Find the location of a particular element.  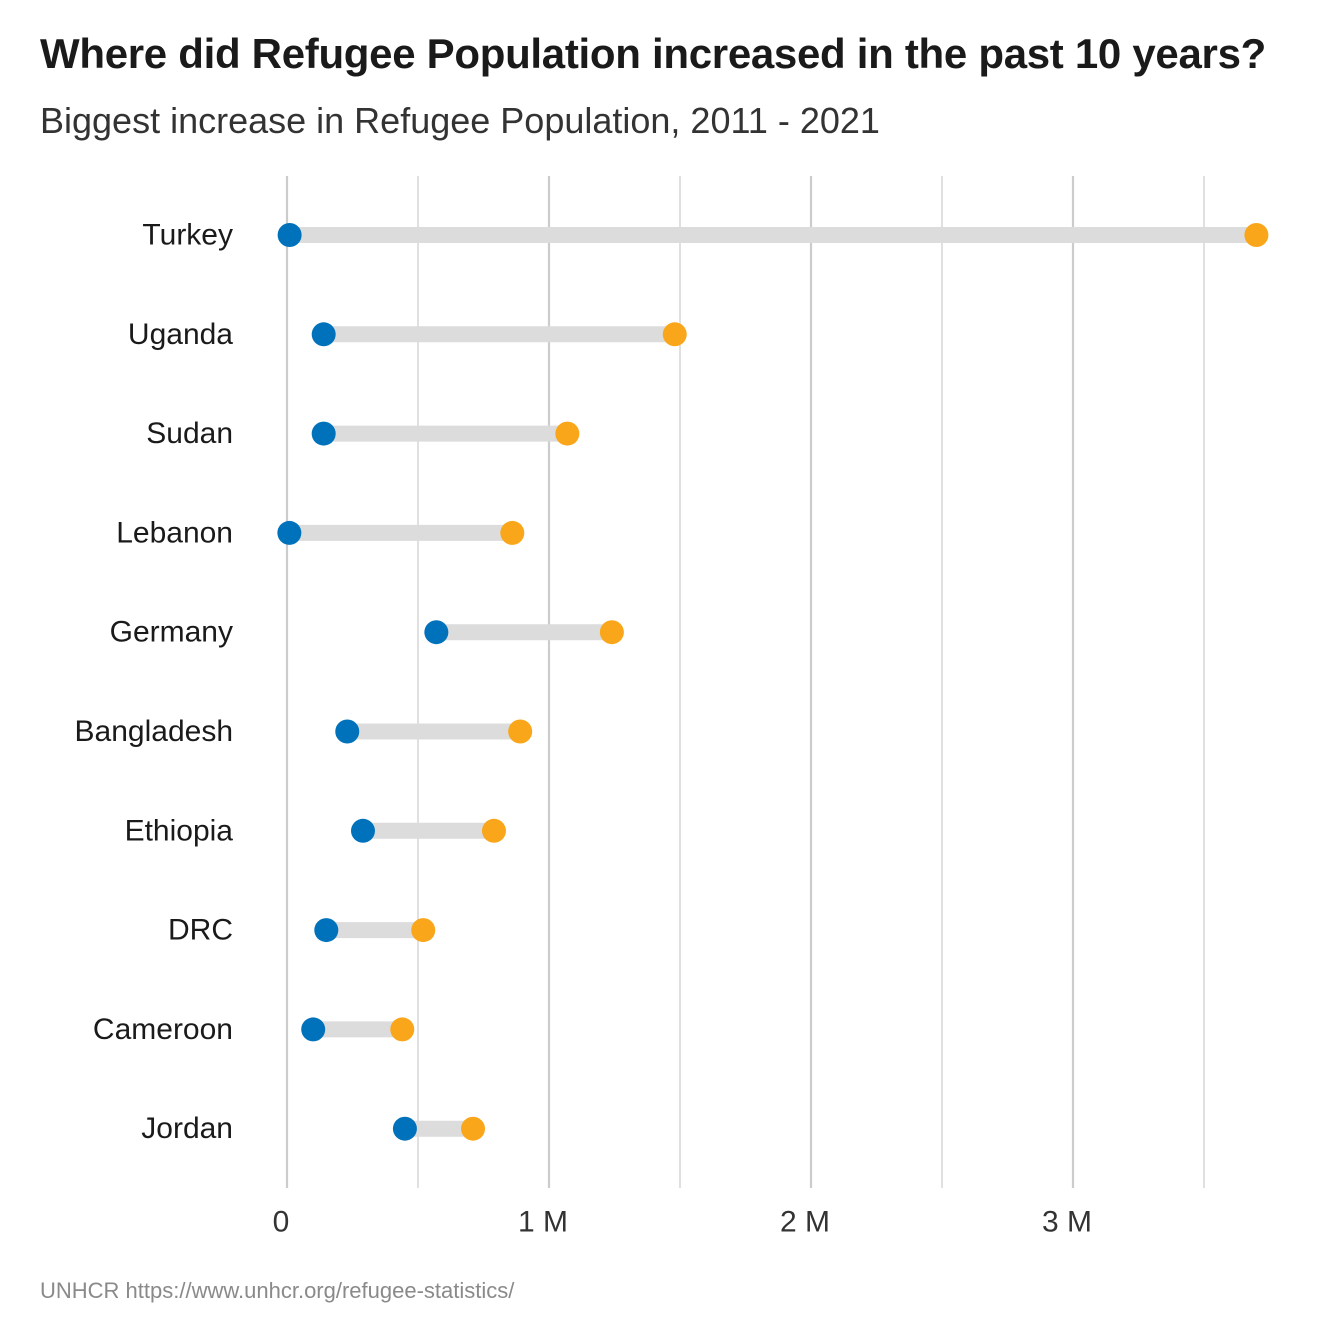

category-label: Turkey is located at coordinates (187, 235).